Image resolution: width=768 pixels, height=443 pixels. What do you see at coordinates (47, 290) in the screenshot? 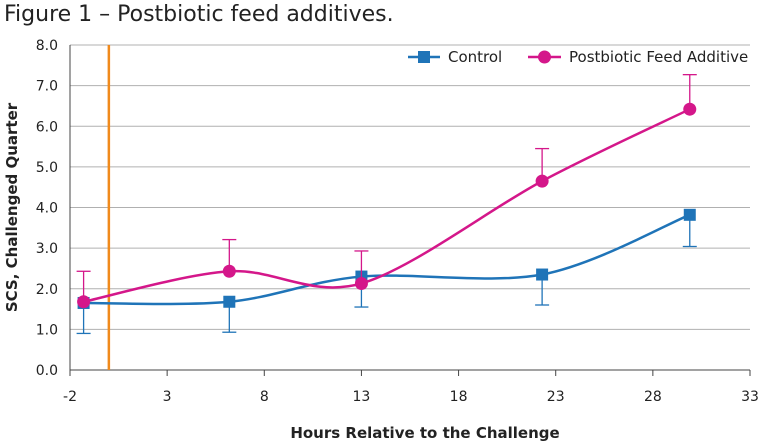
I see `y-tick-label: 2.0` at bounding box center [47, 290].